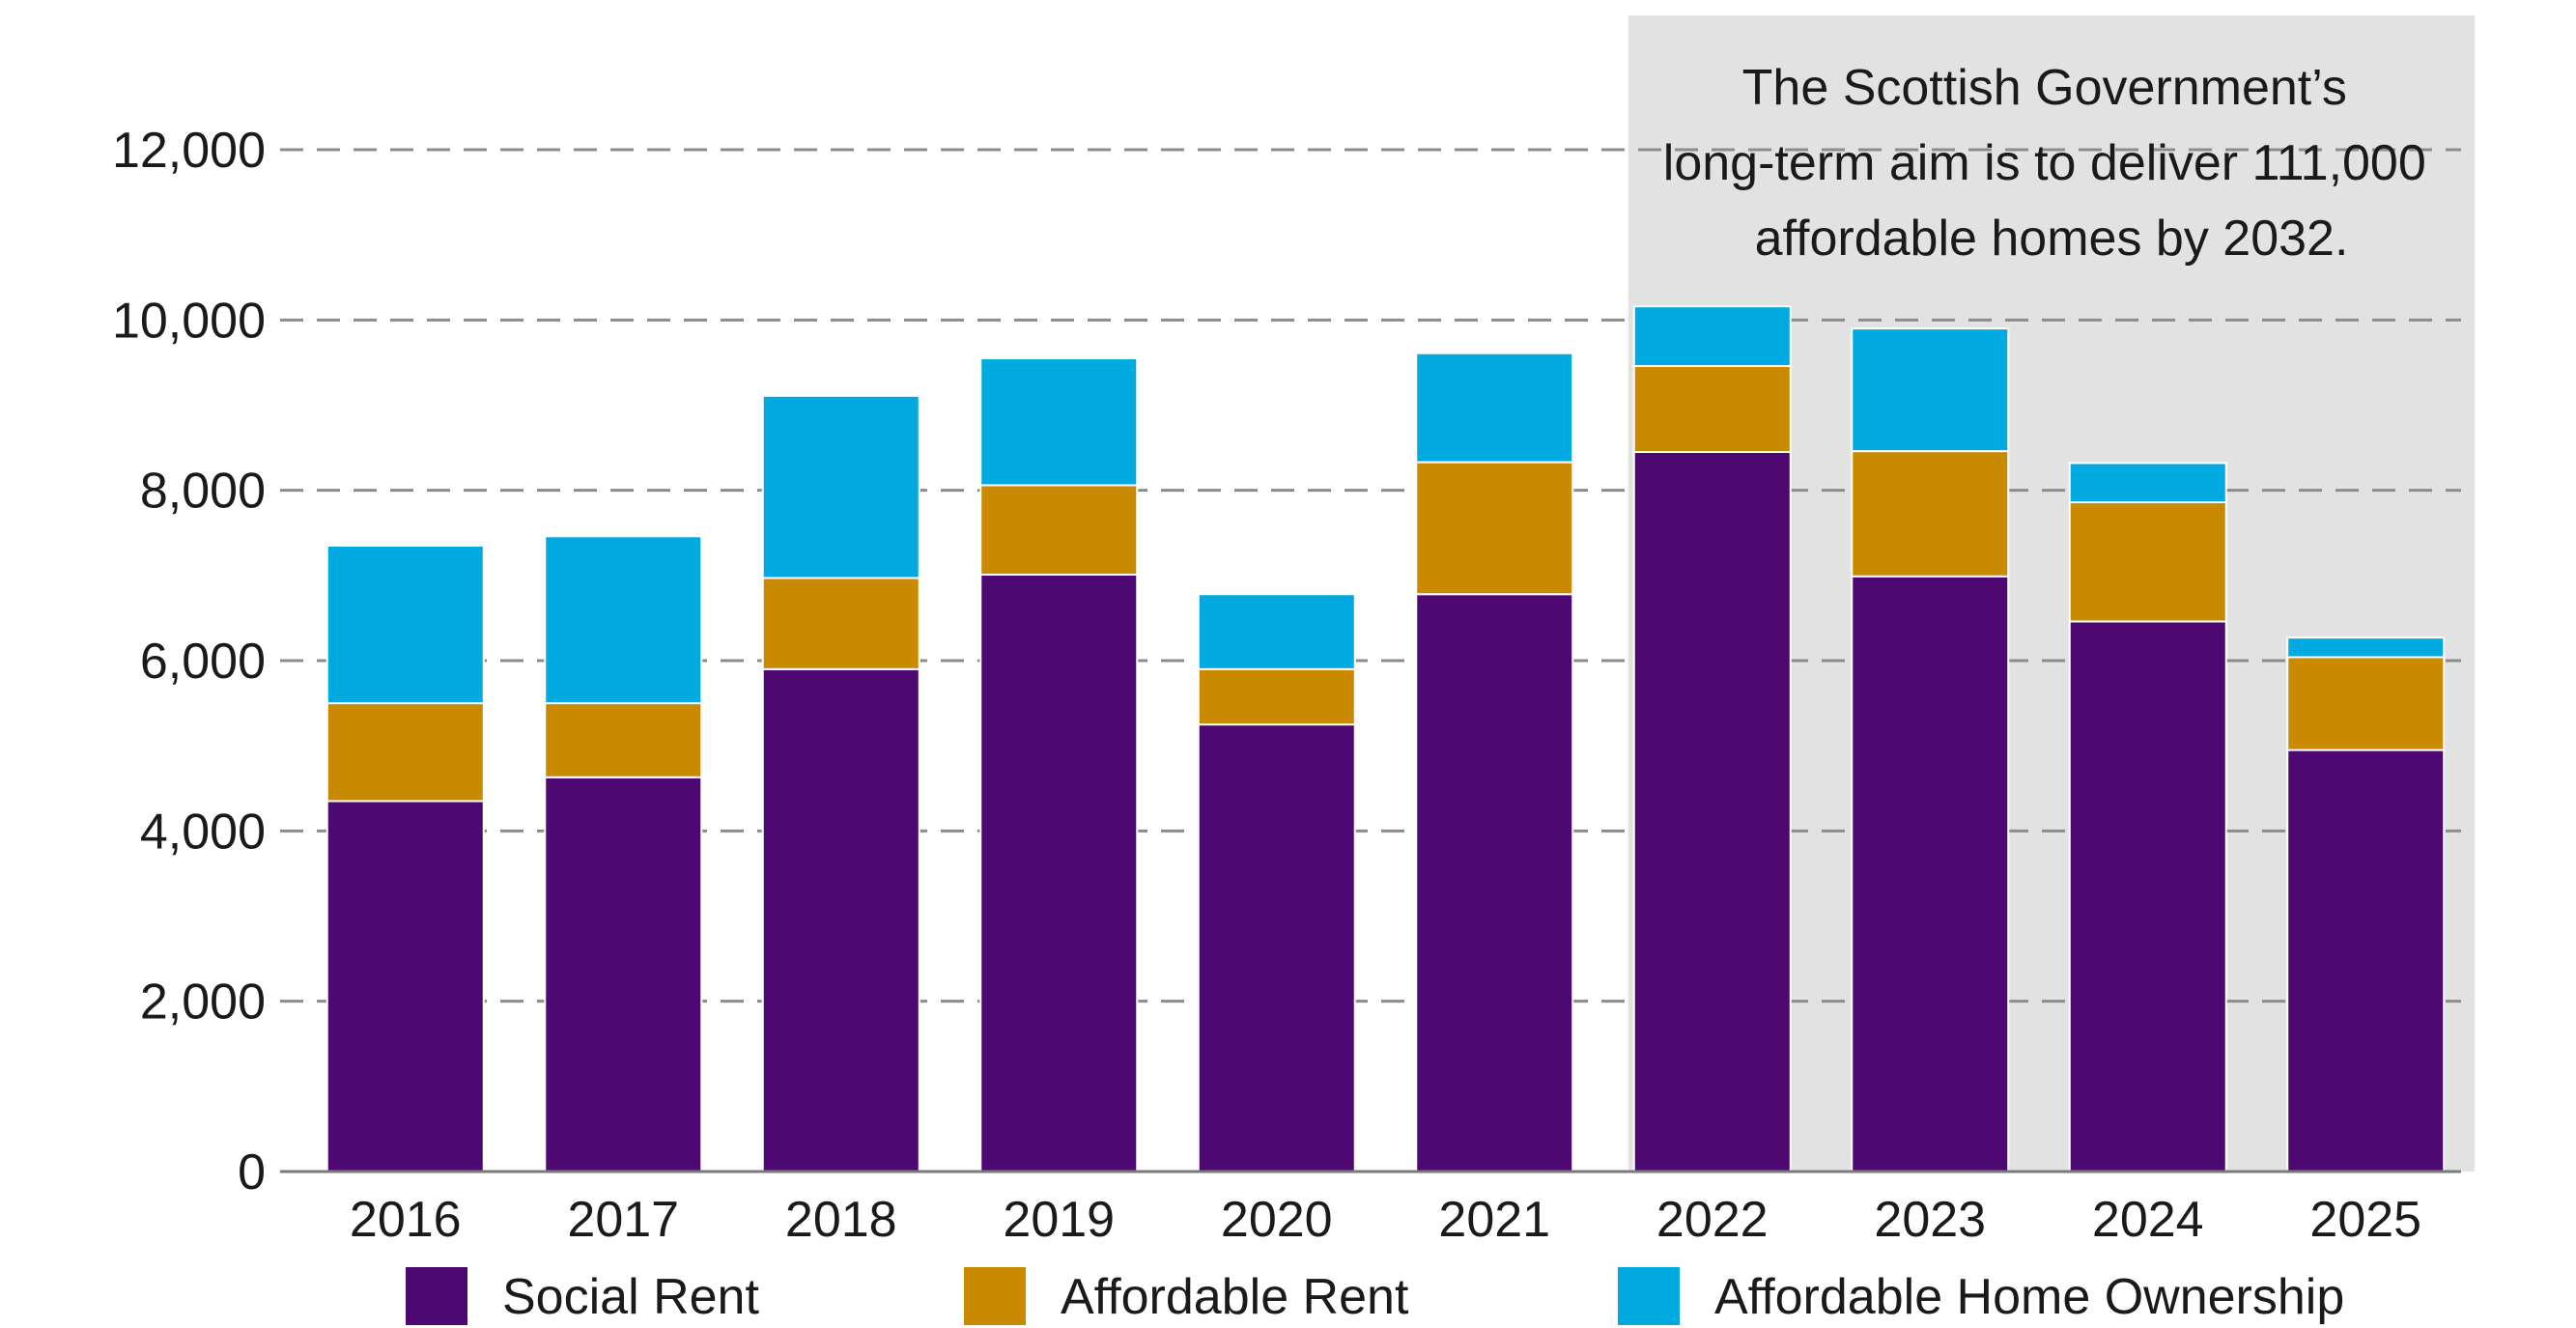 The height and width of the screenshot is (1328, 2576). Describe the element at coordinates (1494, 408) in the screenshot. I see `bar-affordable-home-ownership-2021` at that location.